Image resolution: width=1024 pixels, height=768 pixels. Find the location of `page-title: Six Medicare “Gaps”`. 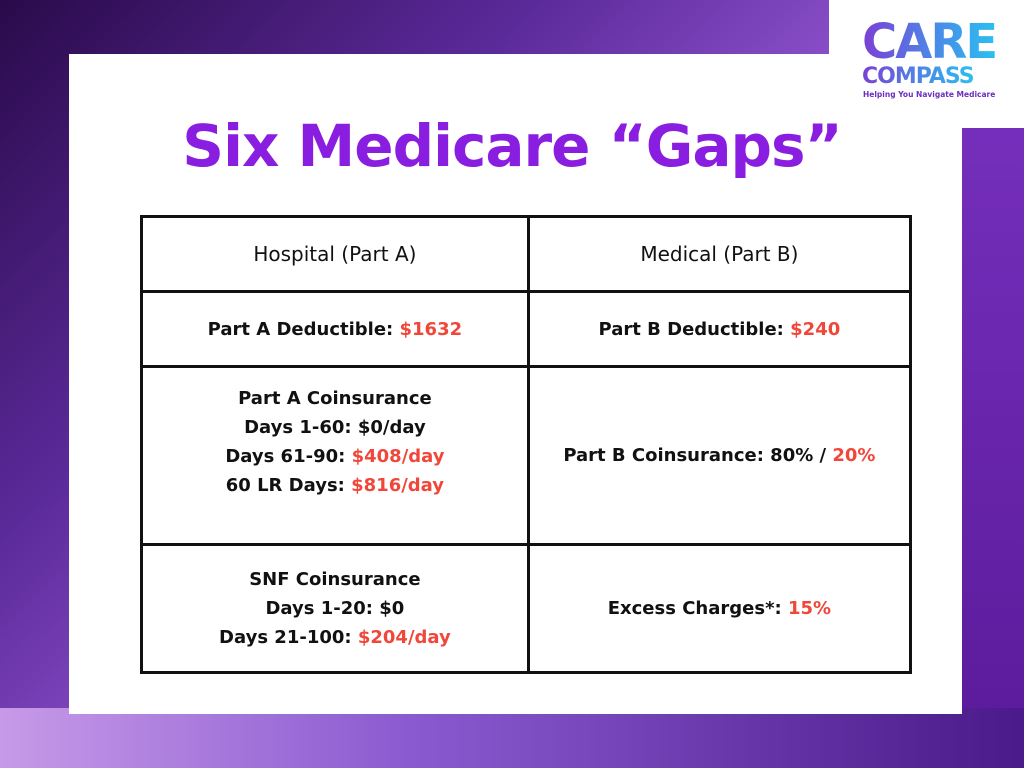

page-title: Six Medicare “Gaps” is located at coordinates (512, 146).